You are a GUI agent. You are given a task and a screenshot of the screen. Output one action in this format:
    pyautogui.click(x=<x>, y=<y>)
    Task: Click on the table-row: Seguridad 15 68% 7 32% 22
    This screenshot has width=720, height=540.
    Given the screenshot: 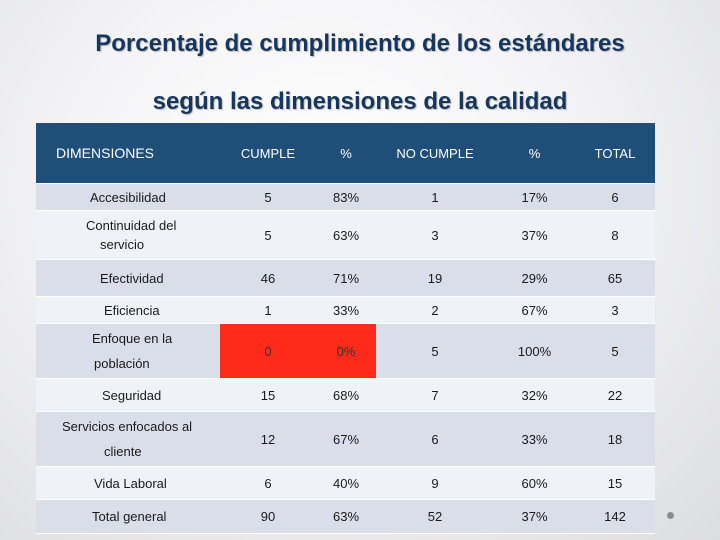 What is the action you would take?
    pyautogui.click(x=345, y=395)
    